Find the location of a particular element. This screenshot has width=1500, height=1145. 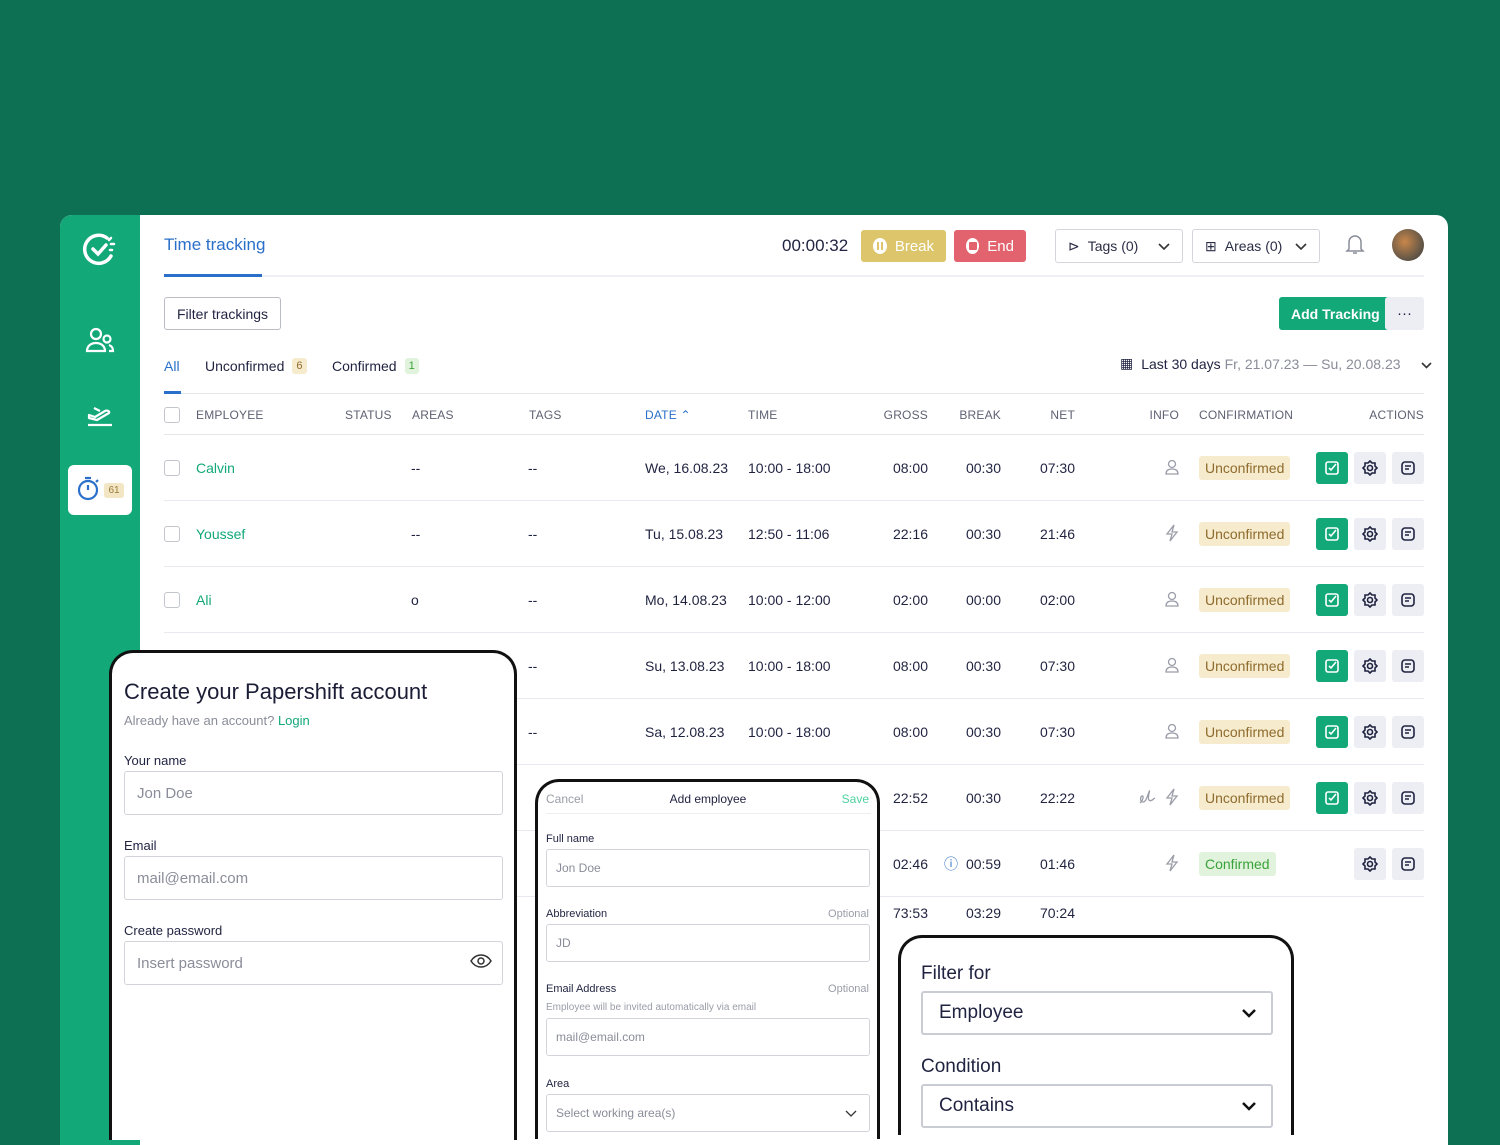

fullname-input: Jon Doe is located at coordinates (708, 868).